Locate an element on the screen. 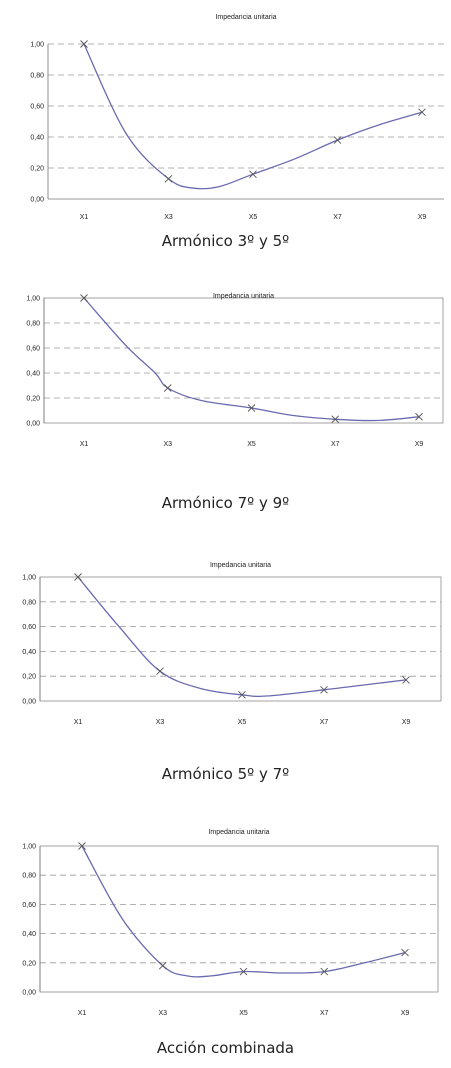 Image resolution: width=451 pixels, height=1068 pixels. chart-caption: Armónico 5º y 7º is located at coordinates (225, 774).